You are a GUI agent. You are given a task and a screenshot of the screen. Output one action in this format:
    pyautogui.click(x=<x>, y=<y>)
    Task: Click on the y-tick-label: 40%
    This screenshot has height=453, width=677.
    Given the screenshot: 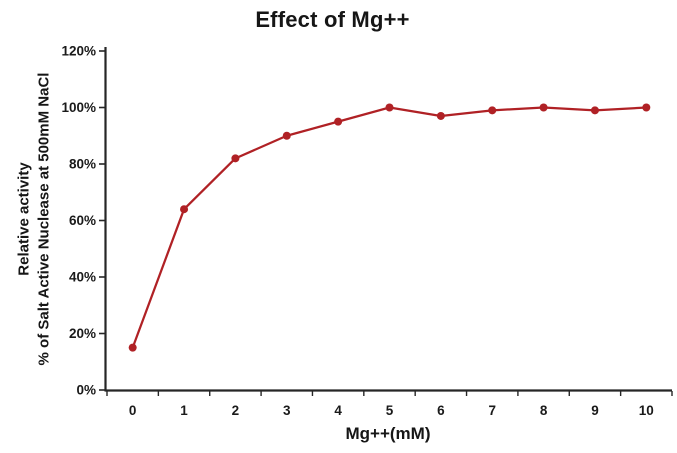 What is the action you would take?
    pyautogui.click(x=82, y=277)
    